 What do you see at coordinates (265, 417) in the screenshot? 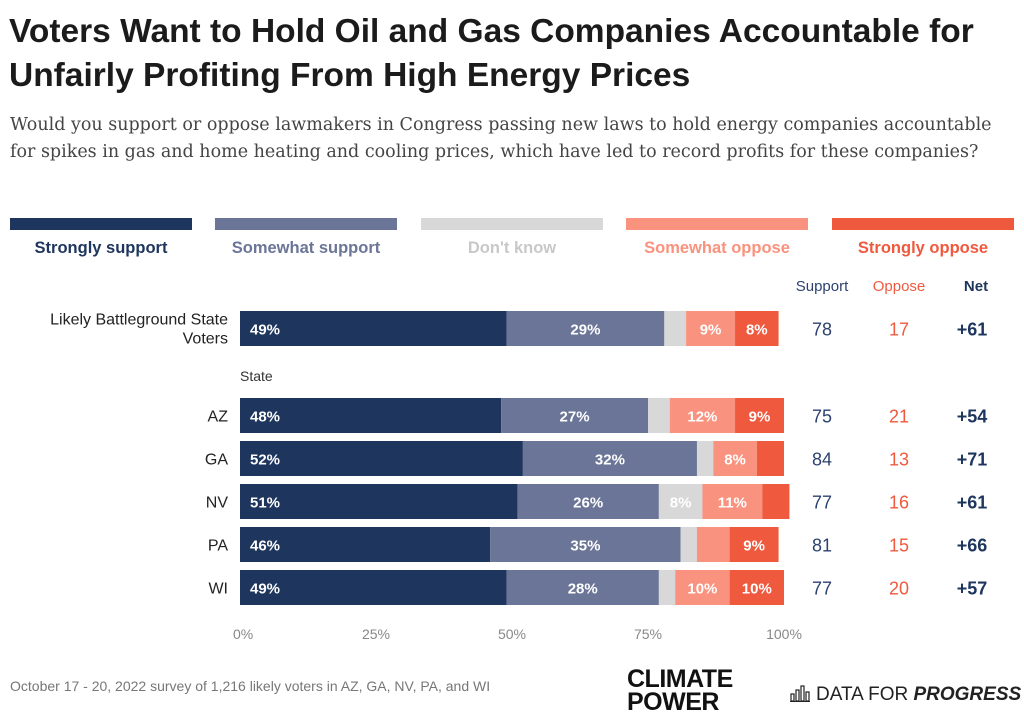
I see `bar-data-label: 48%` at bounding box center [265, 417].